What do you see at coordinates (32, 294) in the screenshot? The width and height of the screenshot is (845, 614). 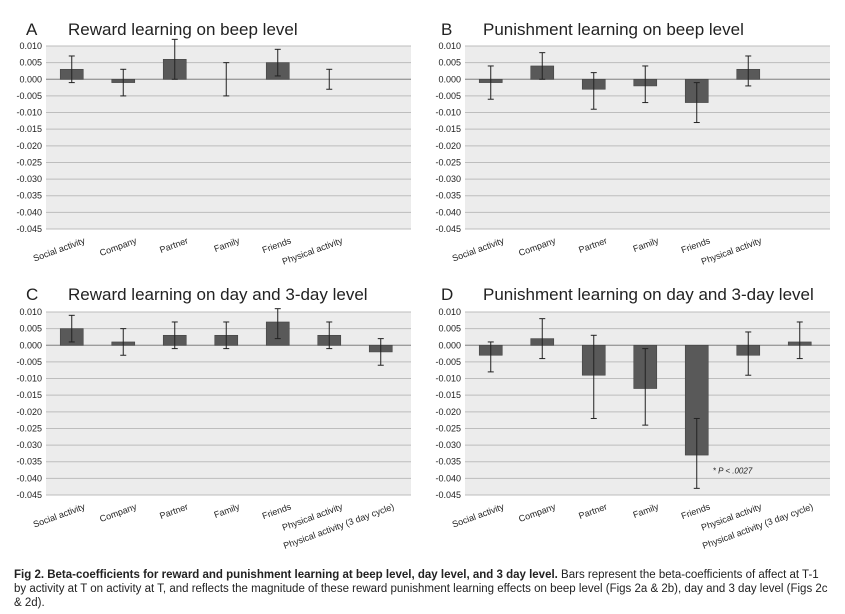 I see `panel-letter: C` at bounding box center [32, 294].